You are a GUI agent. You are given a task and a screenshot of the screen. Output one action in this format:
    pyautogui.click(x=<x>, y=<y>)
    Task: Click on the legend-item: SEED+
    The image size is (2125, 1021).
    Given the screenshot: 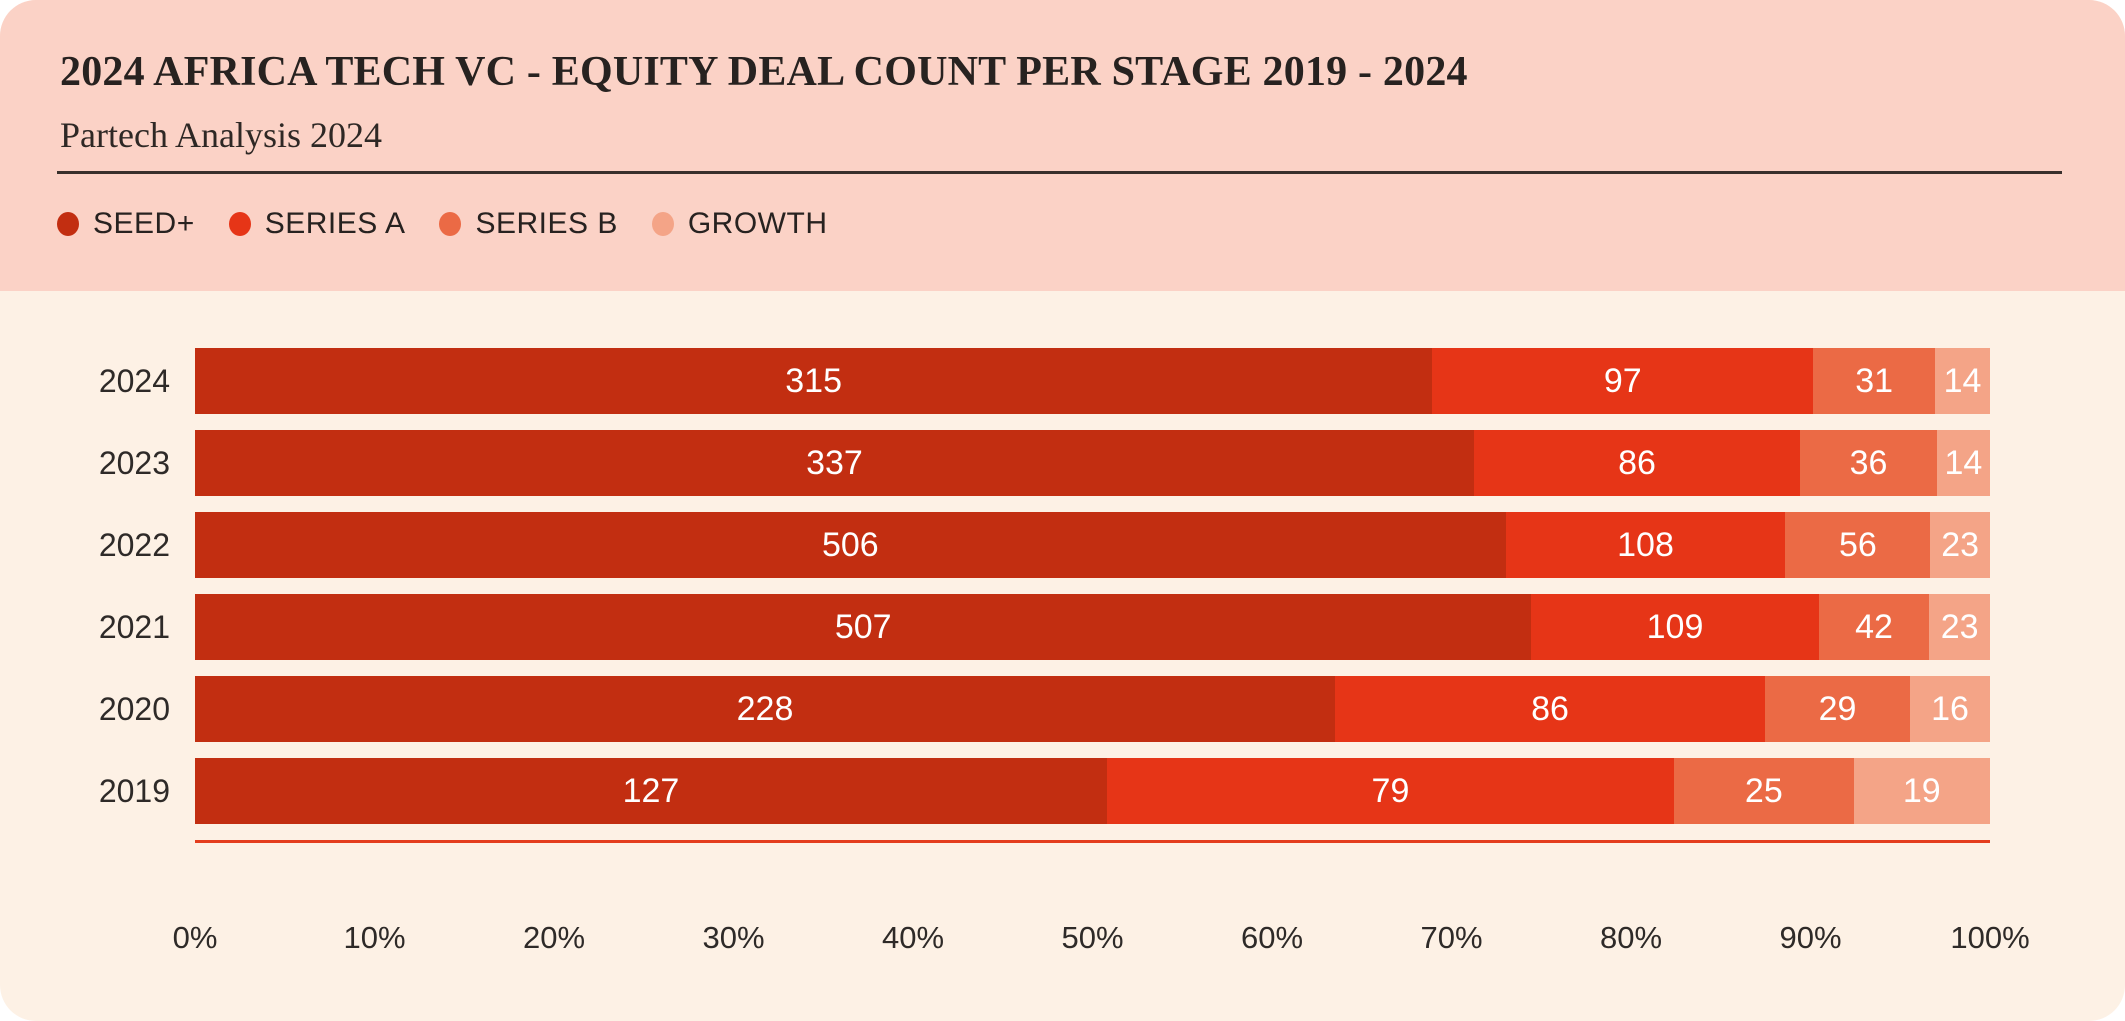 What is the action you would take?
    pyautogui.click(x=126, y=224)
    